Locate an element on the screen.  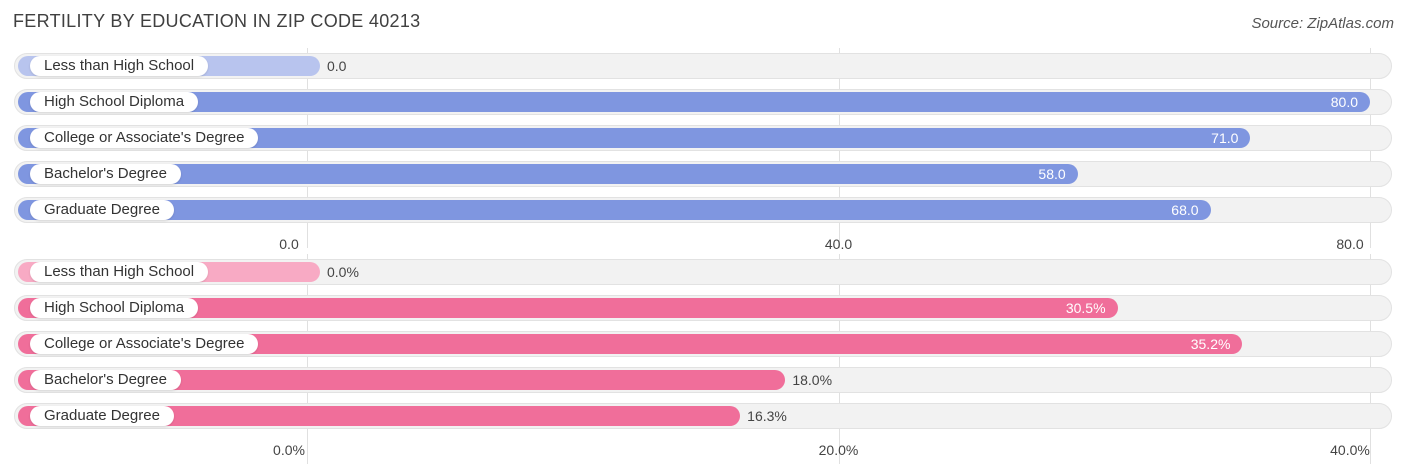
axis-tick: 40.0% is located at coordinates (1350, 450).